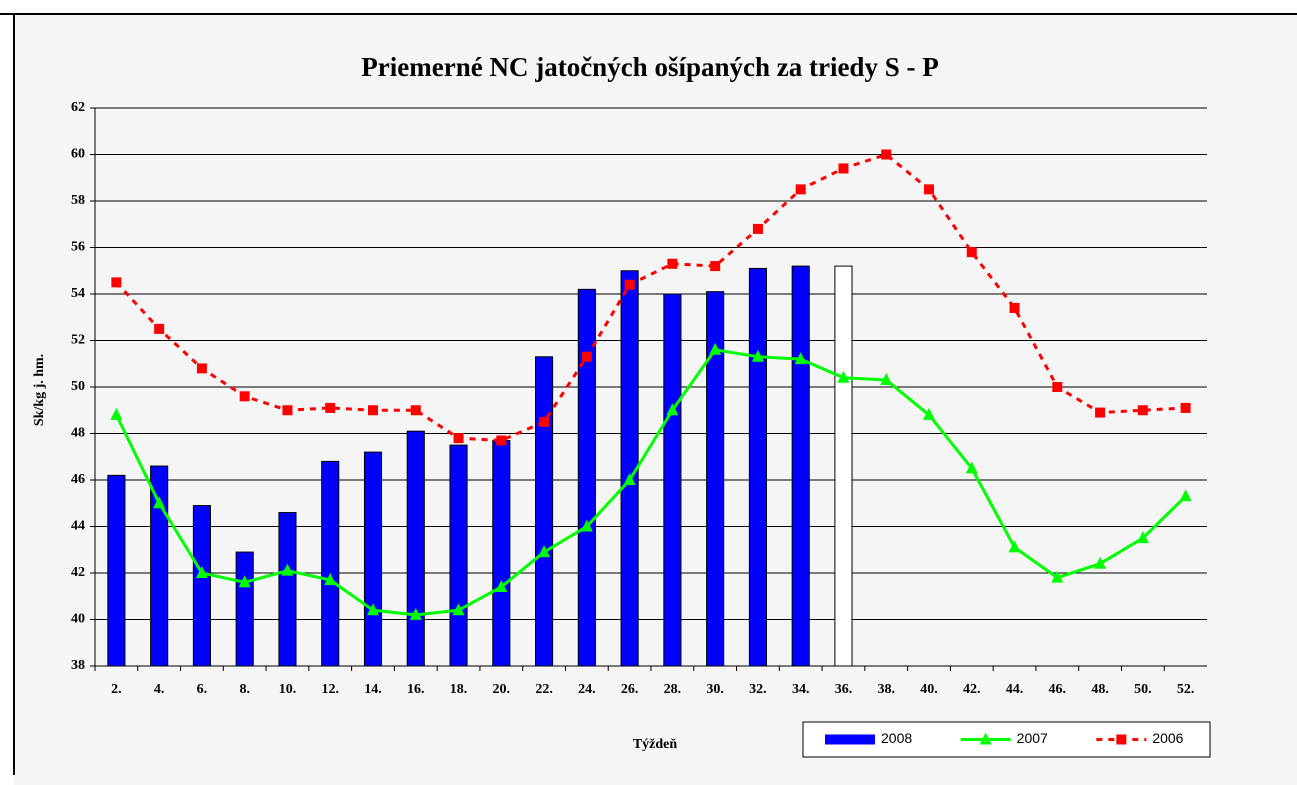 The image size is (1297, 785). Describe the element at coordinates (78, 619) in the screenshot. I see `y-tick-label: 40` at that location.